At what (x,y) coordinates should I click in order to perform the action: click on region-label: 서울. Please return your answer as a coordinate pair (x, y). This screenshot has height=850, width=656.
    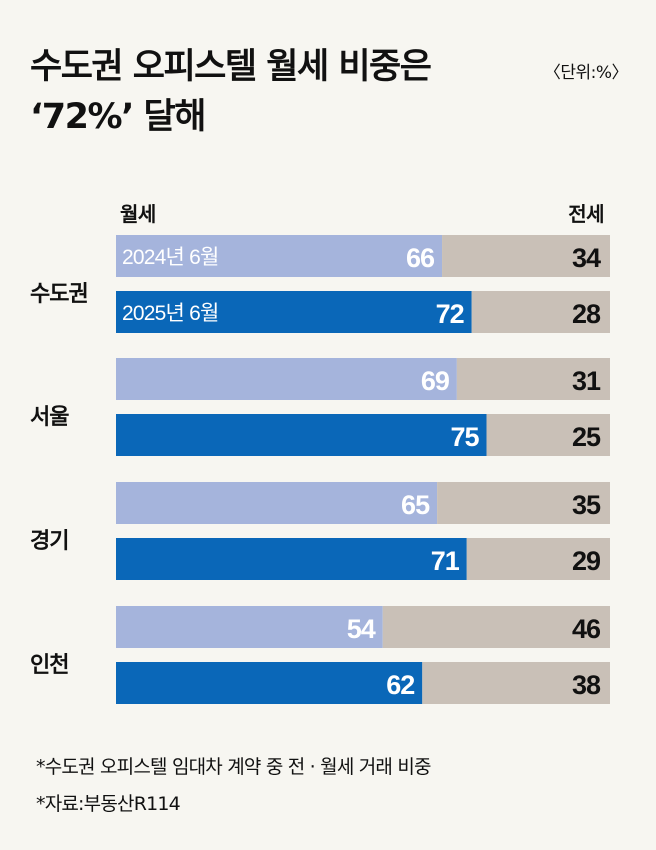
    Looking at the image, I should click on (49, 417).